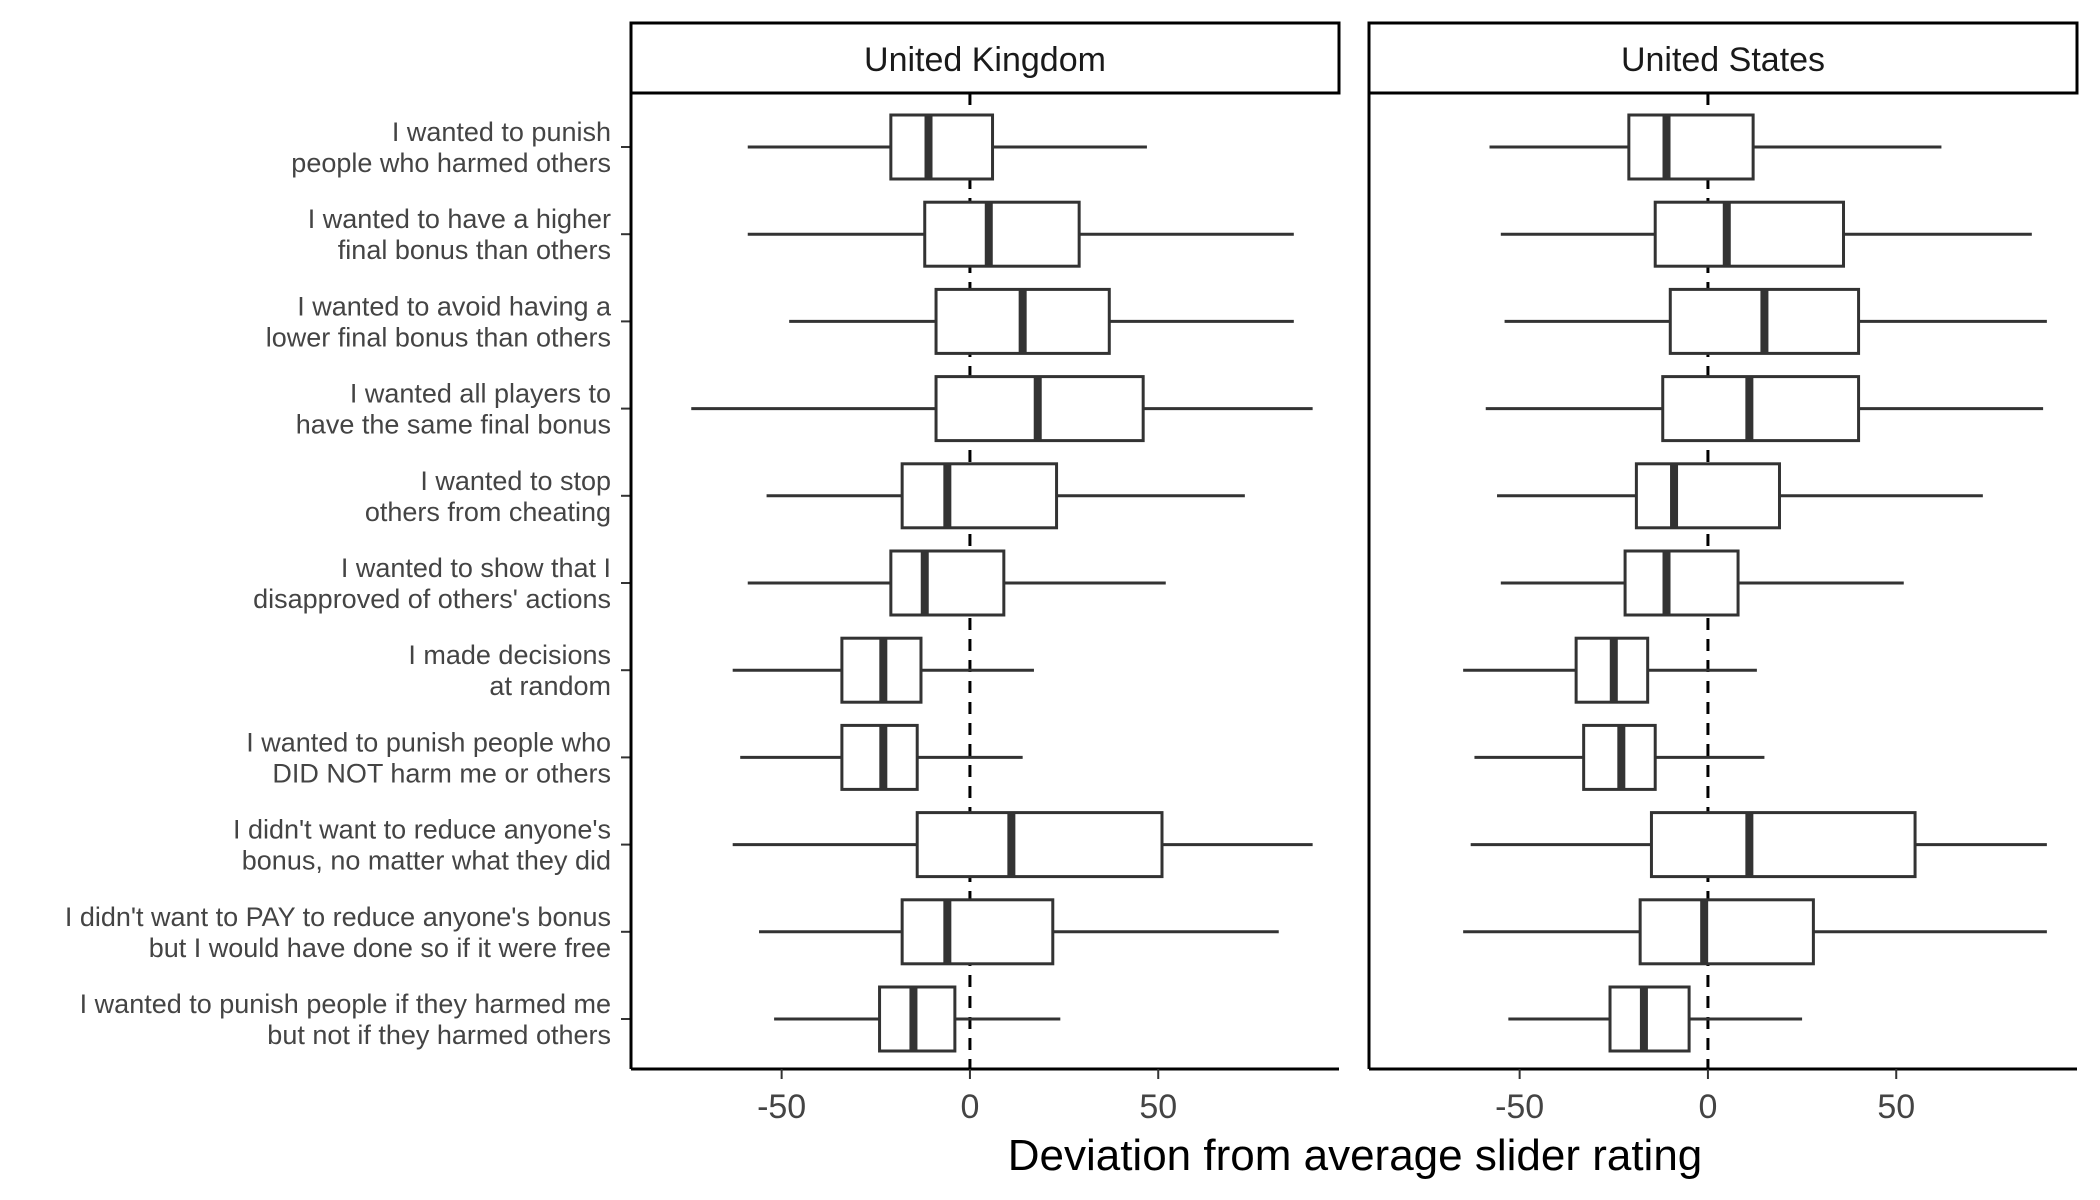 The width and height of the screenshot is (2100, 1200). I want to click on category-label-line: others from cheating, so click(488, 512).